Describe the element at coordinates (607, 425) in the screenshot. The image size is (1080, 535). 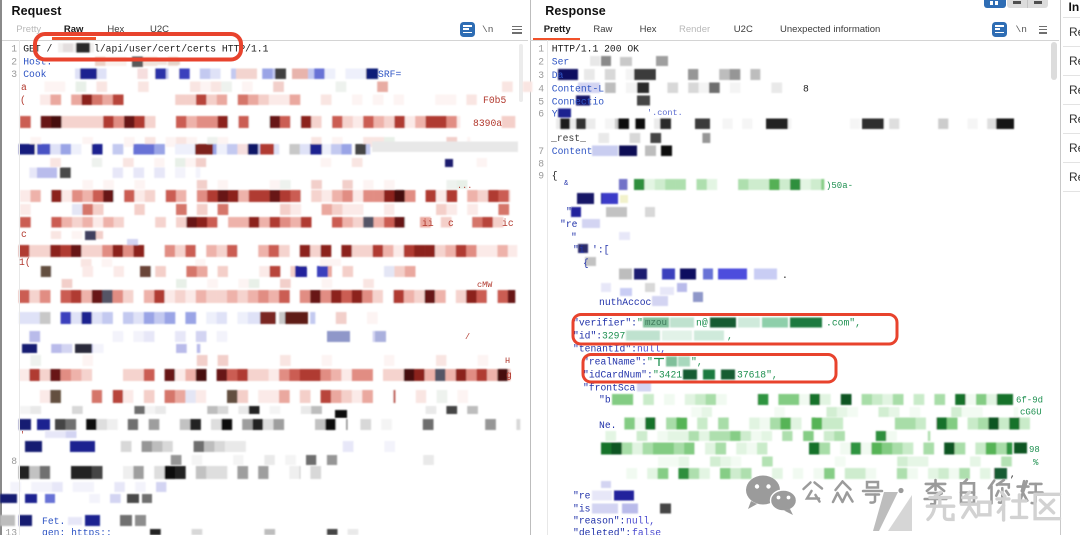
I see `svg-text: Ne.` at that location.